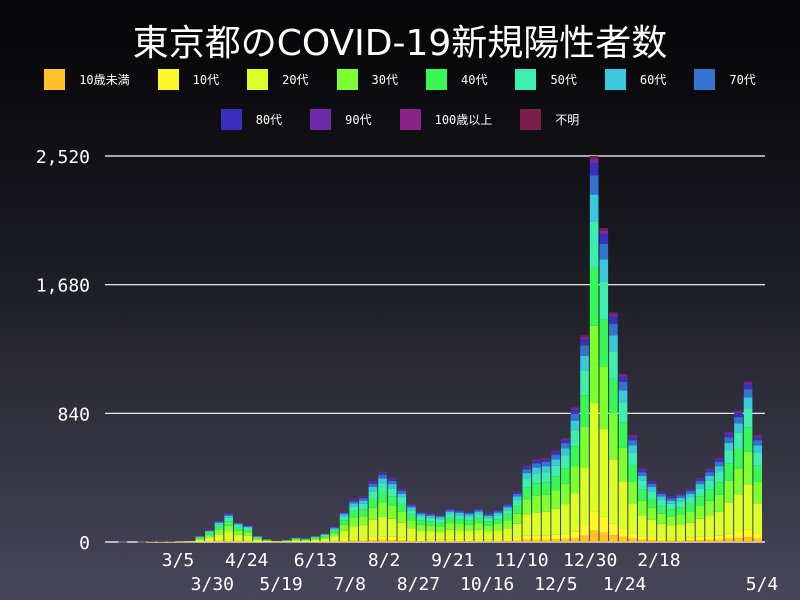 This screenshot has height=600, width=800. What do you see at coordinates (84, 543) in the screenshot?
I see `y-tick-label: 0` at bounding box center [84, 543].